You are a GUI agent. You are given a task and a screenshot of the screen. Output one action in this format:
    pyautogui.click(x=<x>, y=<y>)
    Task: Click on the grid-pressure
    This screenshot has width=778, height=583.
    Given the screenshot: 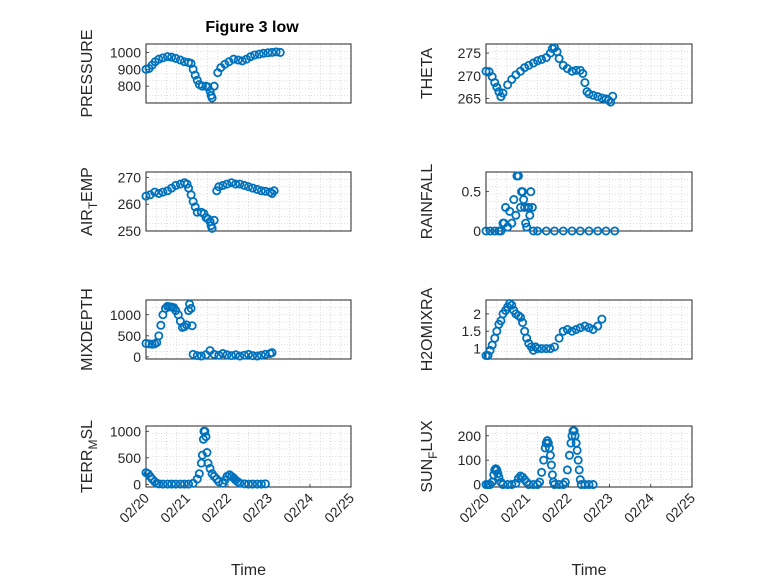 What is the action you would take?
    pyautogui.click(x=248, y=73)
    